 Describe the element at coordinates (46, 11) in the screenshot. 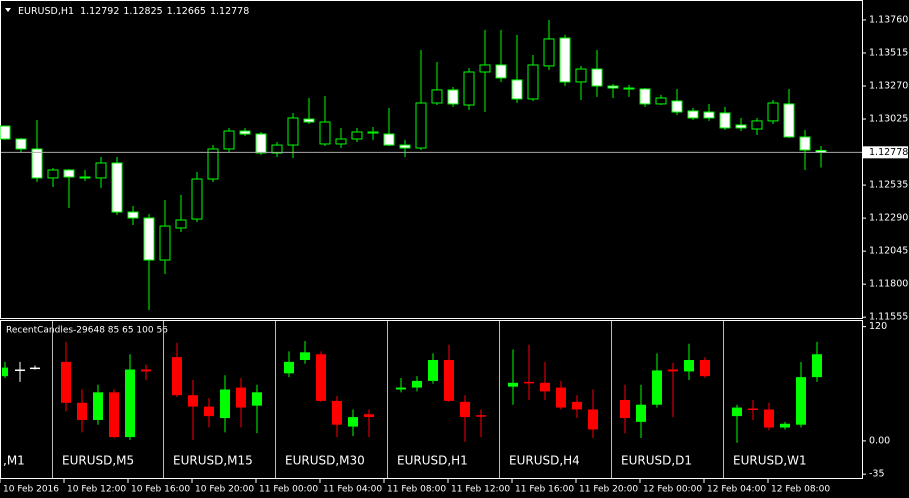

I see `symbol: EURUSD,H1` at that location.